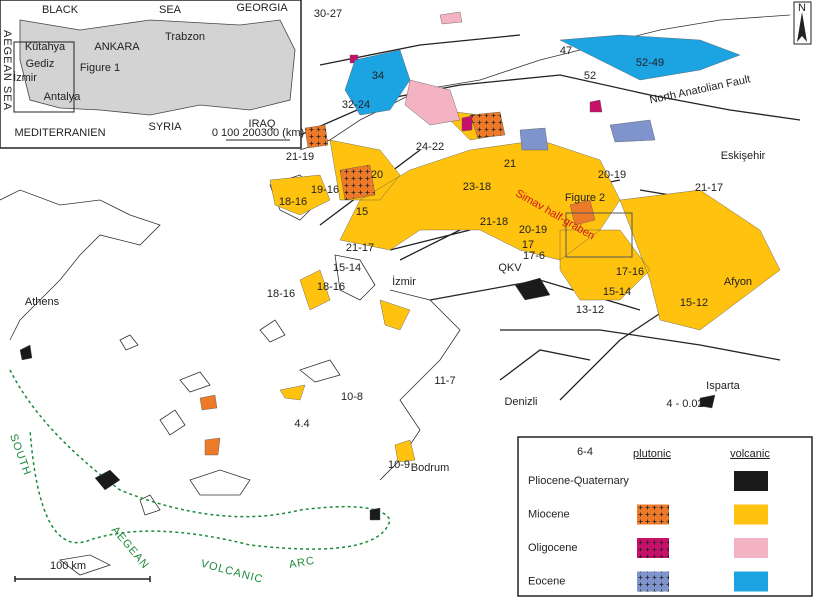 This screenshot has width=813, height=597. Describe the element at coordinates (542, 75) in the screenshot. I see `eocene-volcanic` at that location.